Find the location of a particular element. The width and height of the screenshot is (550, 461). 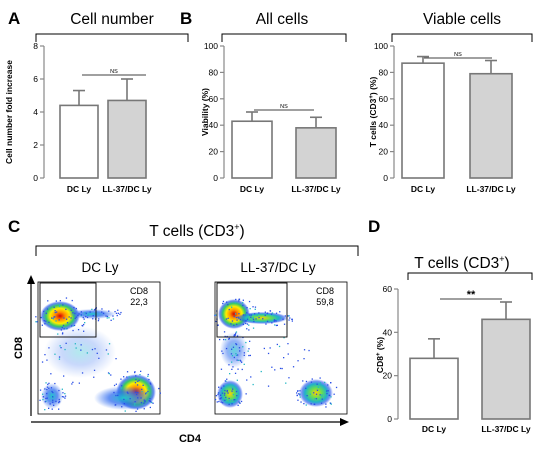

panel-letter-b: B is located at coordinates (186, 18).